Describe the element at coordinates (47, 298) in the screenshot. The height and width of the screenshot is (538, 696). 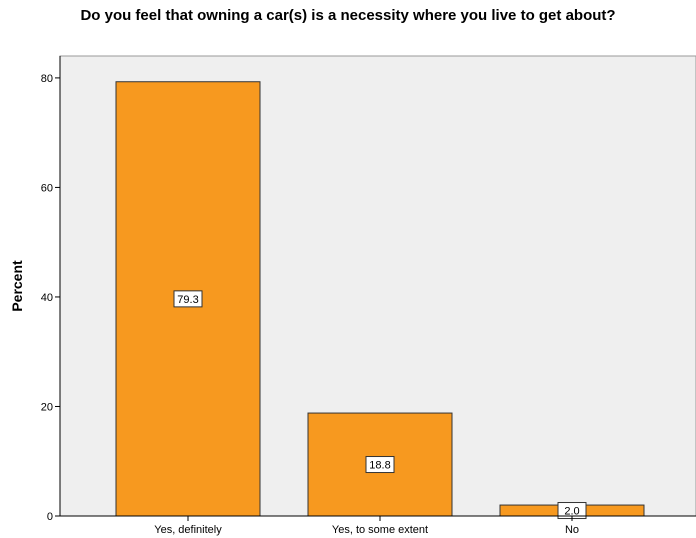
I see `y-tick-label: 40` at that location.